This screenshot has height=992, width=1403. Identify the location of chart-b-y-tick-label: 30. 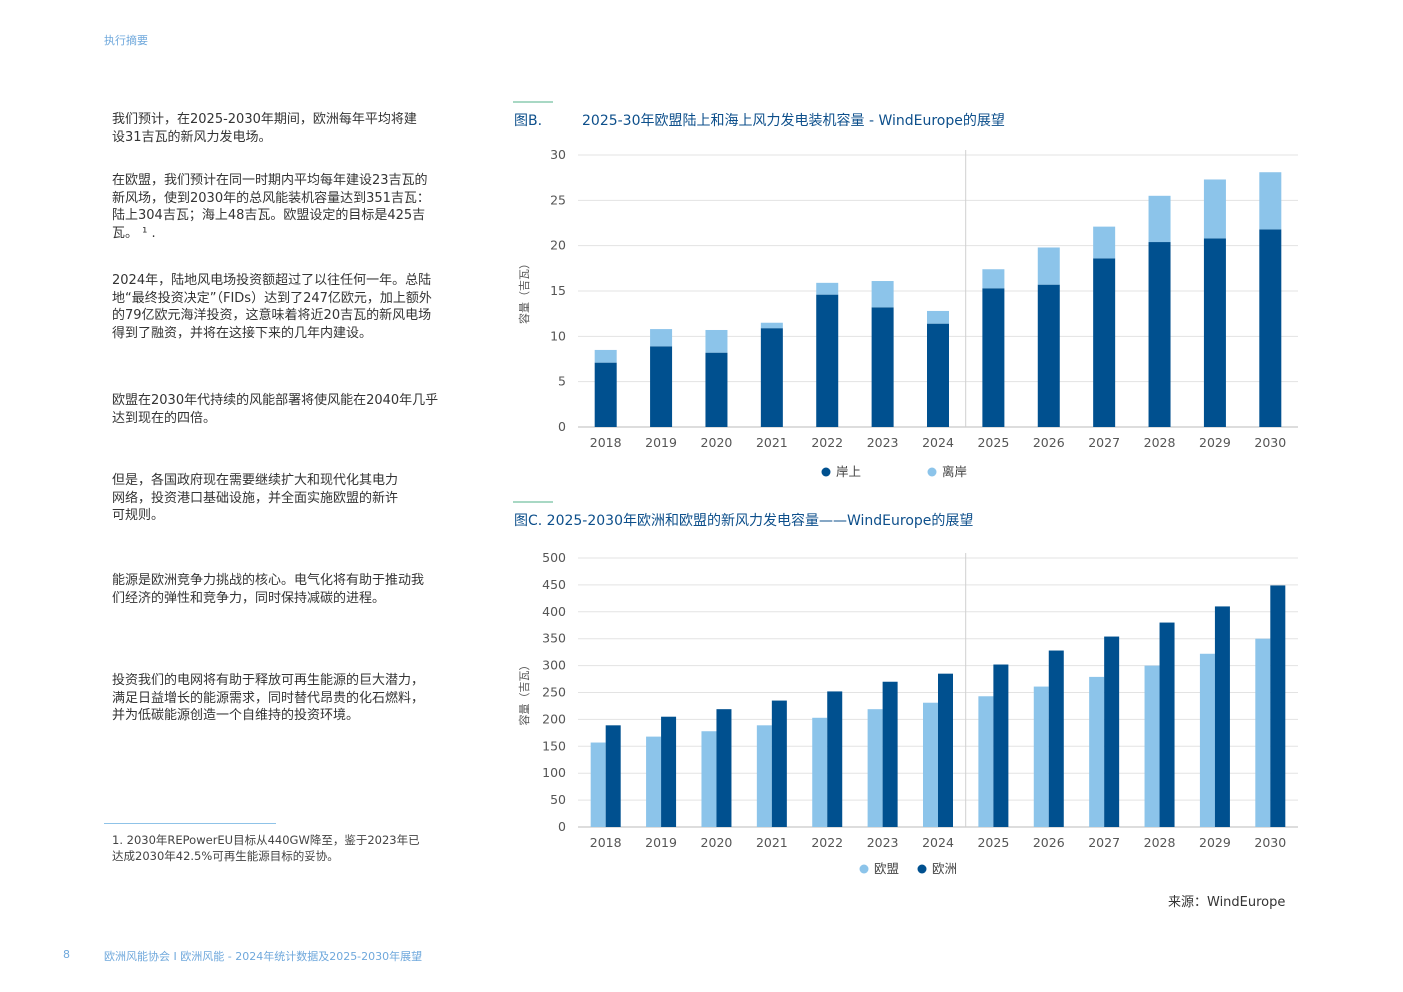
(558, 154).